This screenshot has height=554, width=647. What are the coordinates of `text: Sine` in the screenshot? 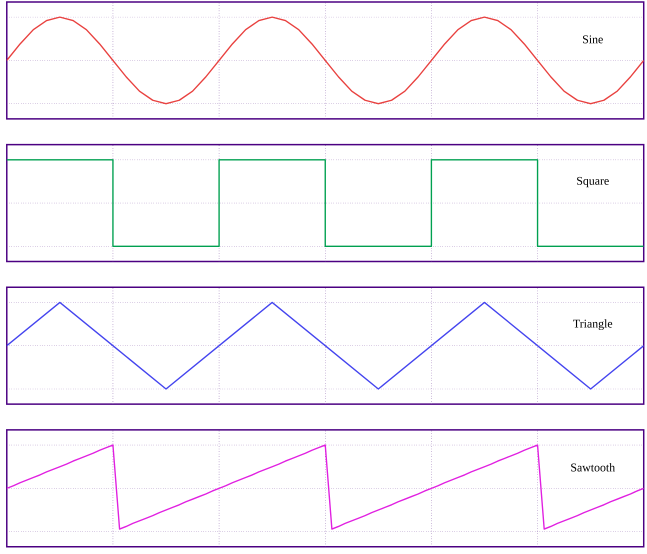 It's located at (593, 40).